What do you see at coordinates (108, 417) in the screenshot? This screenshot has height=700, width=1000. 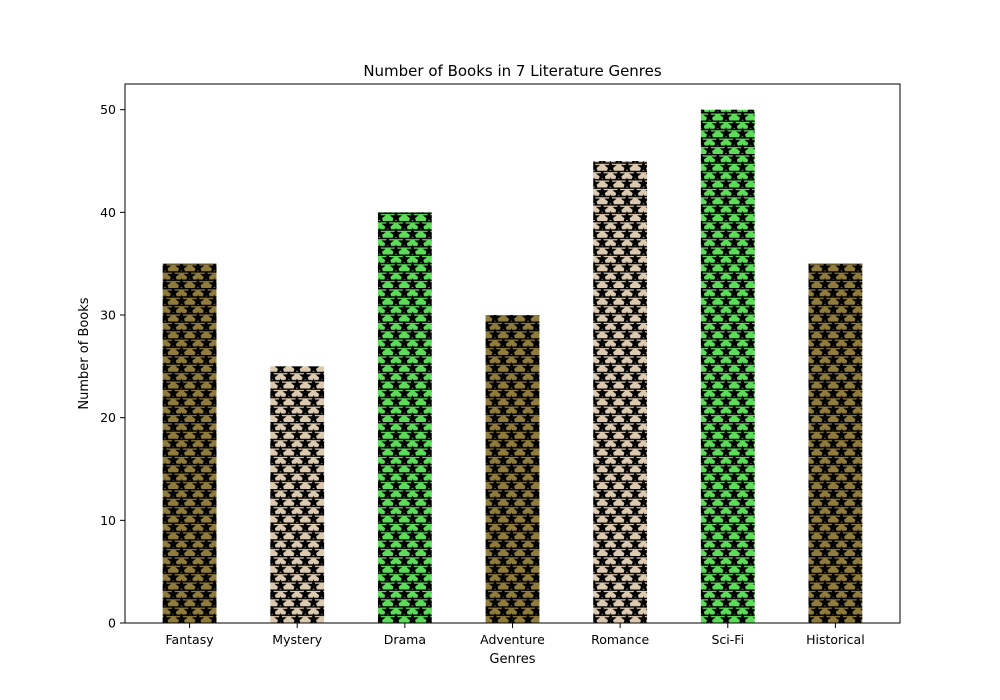 I see `y-tick-label: 20` at bounding box center [108, 417].